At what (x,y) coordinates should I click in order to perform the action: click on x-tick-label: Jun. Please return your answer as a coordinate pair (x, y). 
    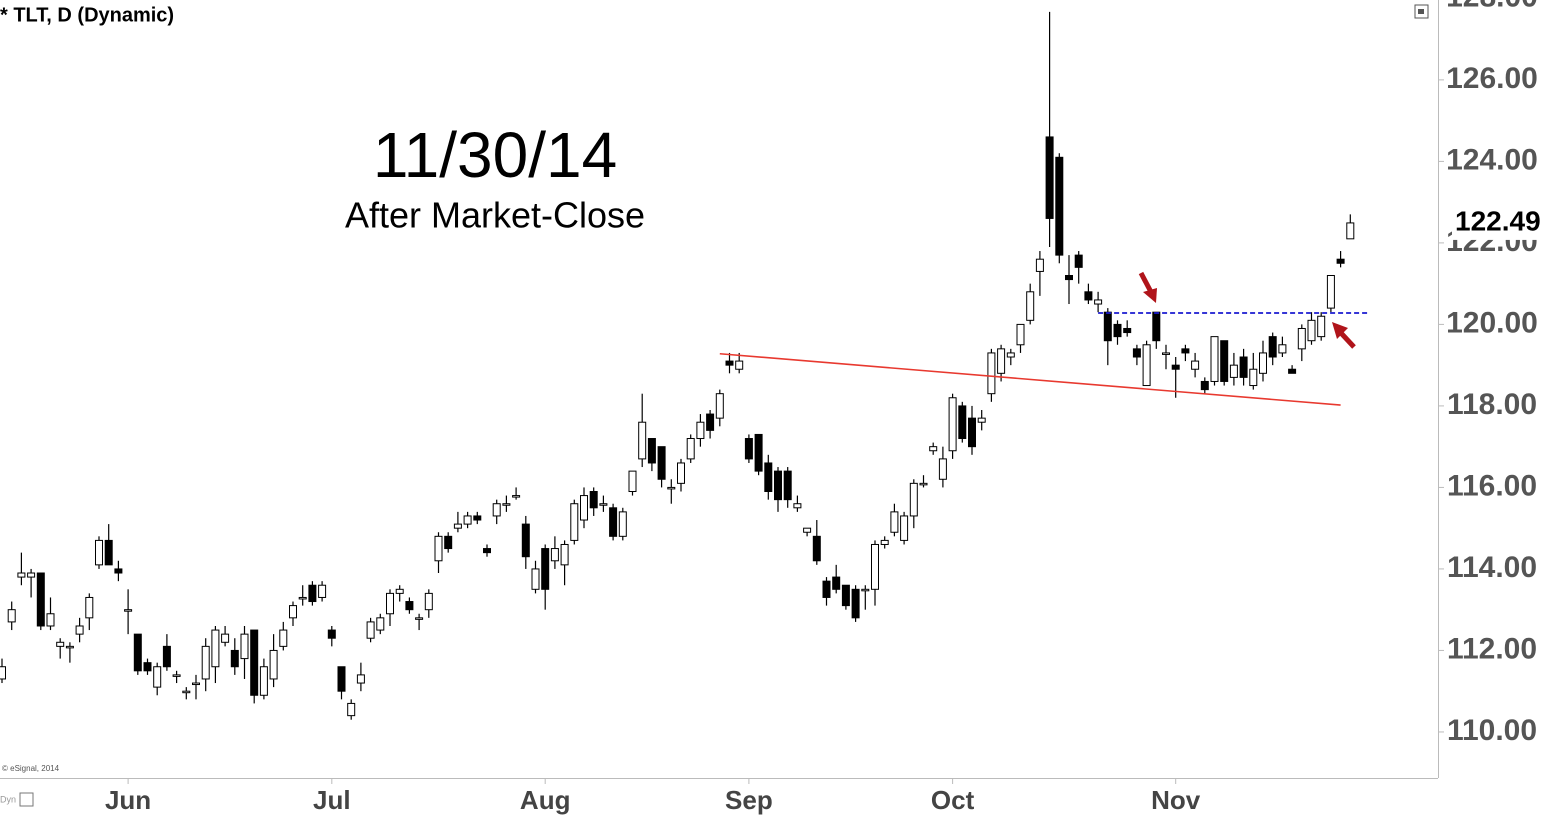
    Looking at the image, I should click on (128, 800).